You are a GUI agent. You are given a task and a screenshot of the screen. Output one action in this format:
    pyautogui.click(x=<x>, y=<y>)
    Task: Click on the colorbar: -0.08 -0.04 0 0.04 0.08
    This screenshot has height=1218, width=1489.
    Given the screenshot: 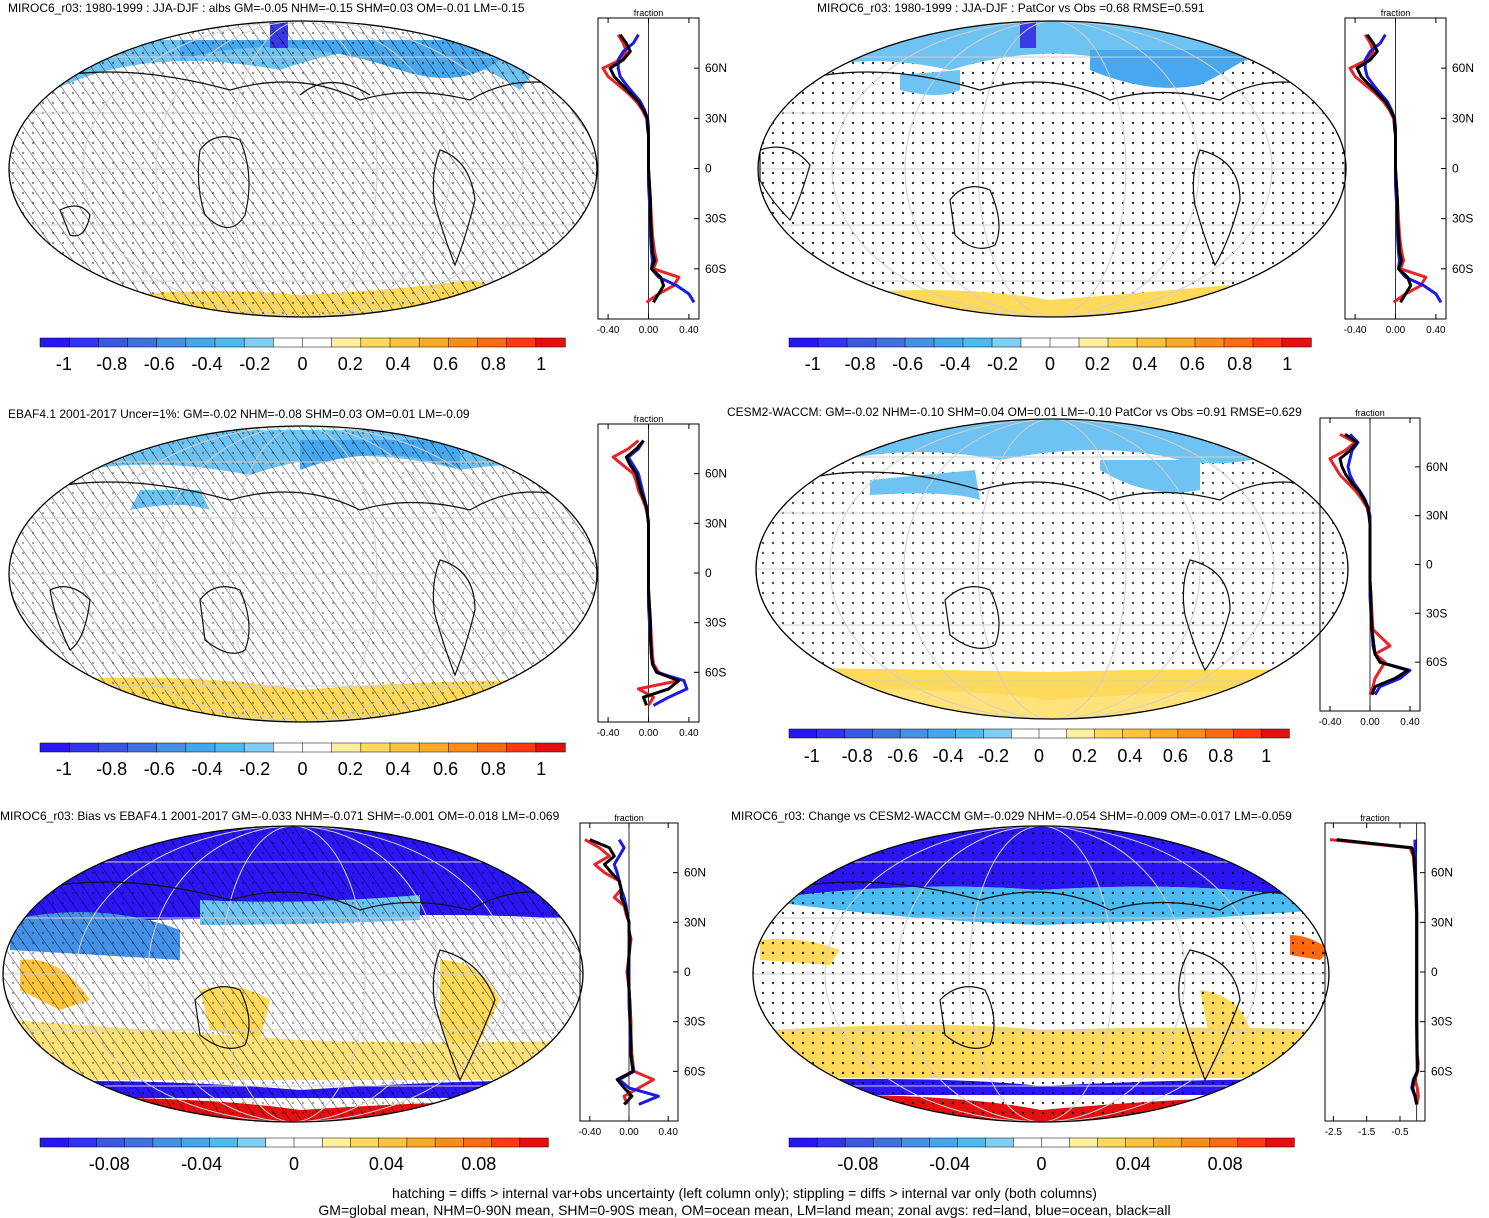 What is the action you would take?
    pyautogui.click(x=1041, y=1155)
    